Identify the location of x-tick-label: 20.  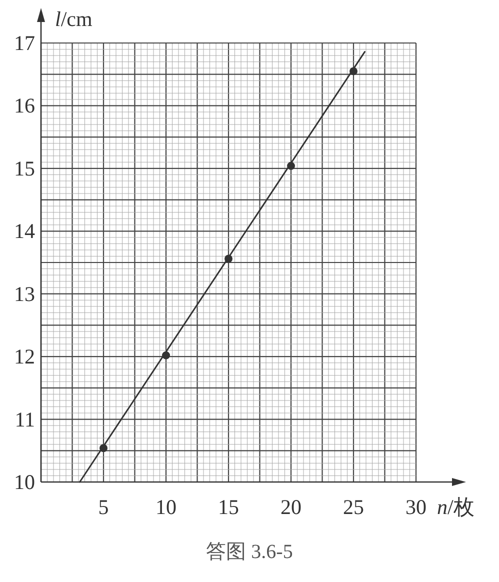
(291, 507).